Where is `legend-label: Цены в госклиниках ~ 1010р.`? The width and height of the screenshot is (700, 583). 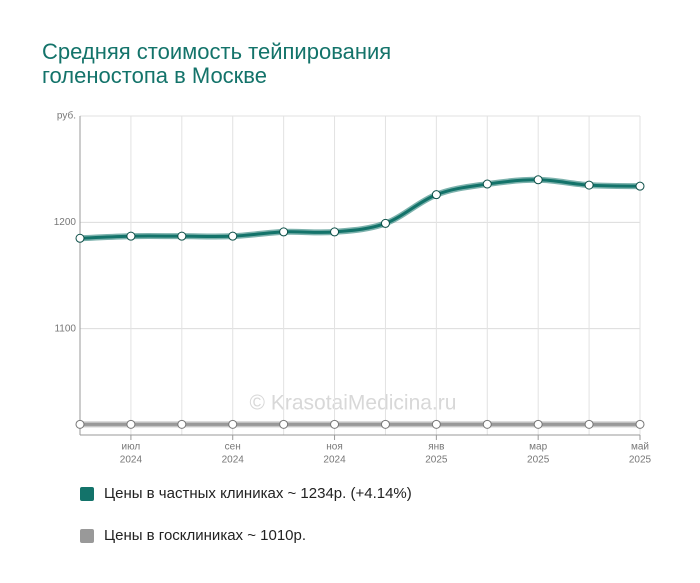
legend-label: Цены в госклиниках ~ 1010р. is located at coordinates (205, 535).